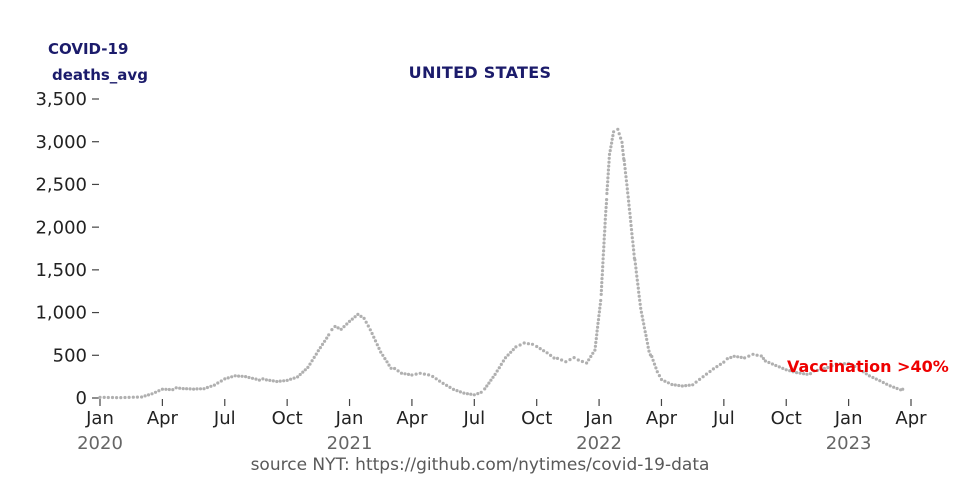 The image size is (960, 504). What do you see at coordinates (849, 443) in the screenshot?
I see `x-year-label: 2023` at bounding box center [849, 443].